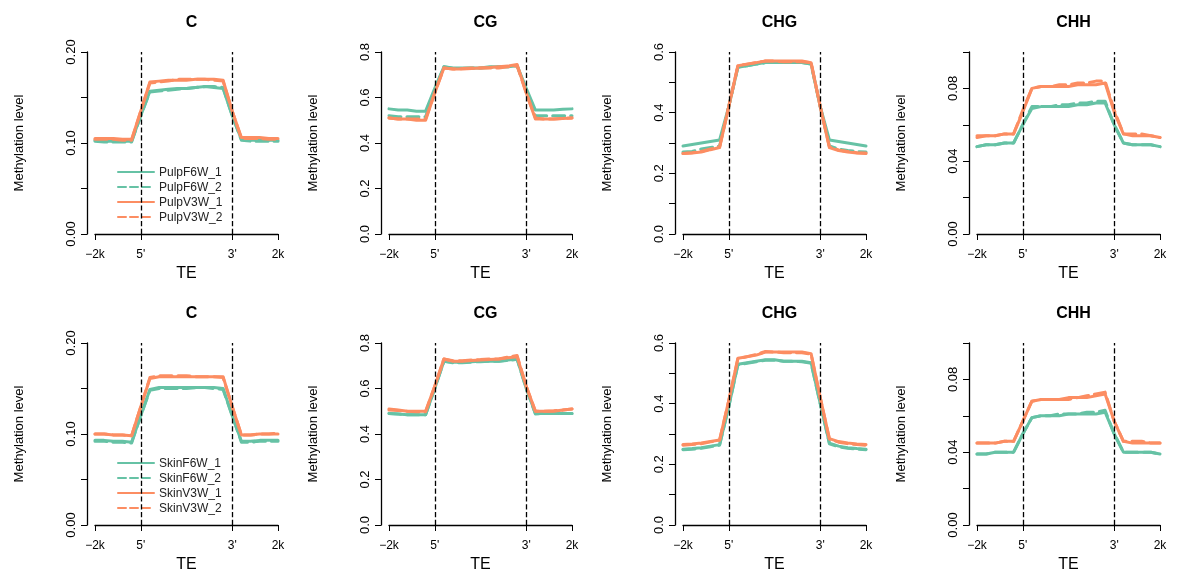 The image size is (1178, 581). I want to click on legend-label: PulpV3W_1, so click(191, 202).